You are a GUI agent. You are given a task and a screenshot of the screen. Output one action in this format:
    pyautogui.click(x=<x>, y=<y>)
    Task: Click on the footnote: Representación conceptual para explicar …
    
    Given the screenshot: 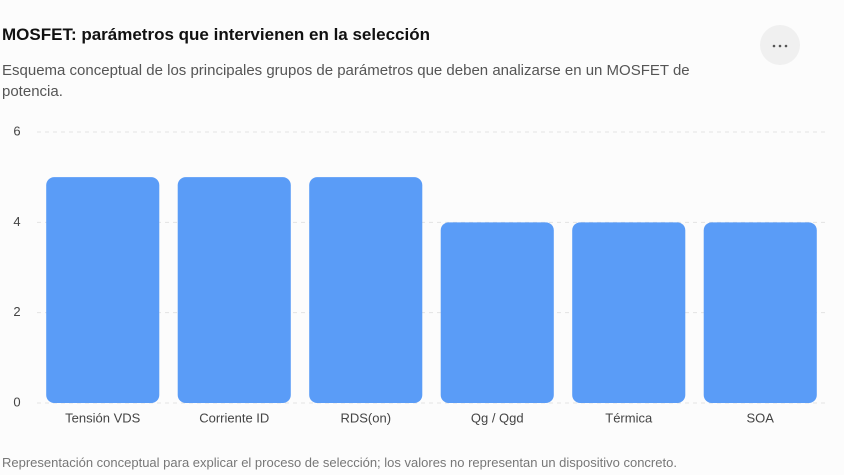 What is the action you would take?
    pyautogui.click(x=339, y=462)
    